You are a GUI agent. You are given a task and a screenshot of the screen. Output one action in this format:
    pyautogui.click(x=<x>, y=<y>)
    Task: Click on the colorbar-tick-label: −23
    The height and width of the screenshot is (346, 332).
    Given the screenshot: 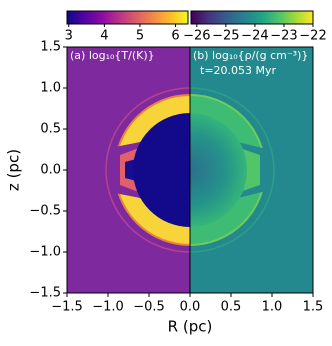 What is the action you would take?
    pyautogui.click(x=283, y=36)
    